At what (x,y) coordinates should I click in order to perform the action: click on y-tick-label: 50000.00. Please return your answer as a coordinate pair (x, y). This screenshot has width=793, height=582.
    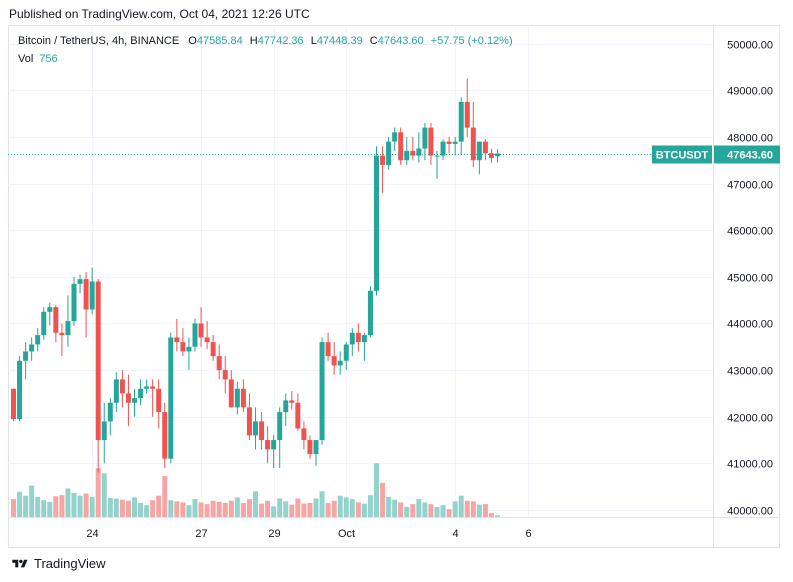
    Looking at the image, I should click on (750, 46).